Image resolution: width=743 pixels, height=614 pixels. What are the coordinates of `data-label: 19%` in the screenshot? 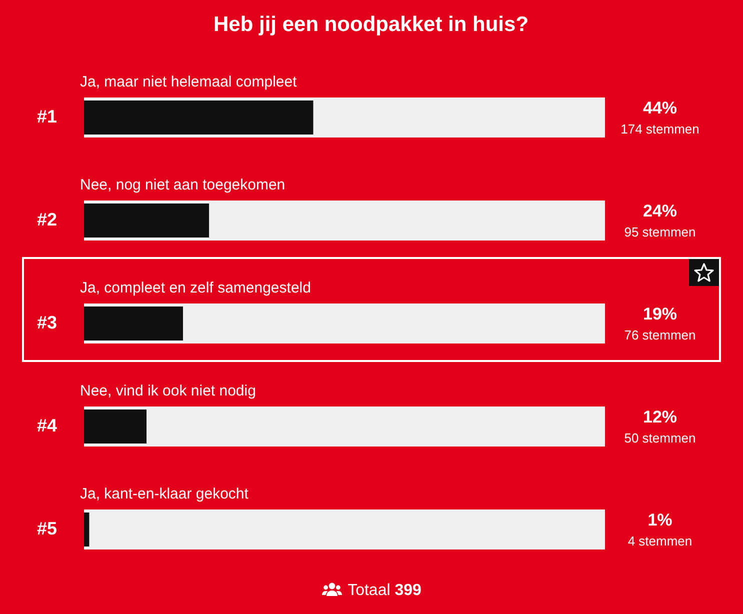 It's located at (660, 314).